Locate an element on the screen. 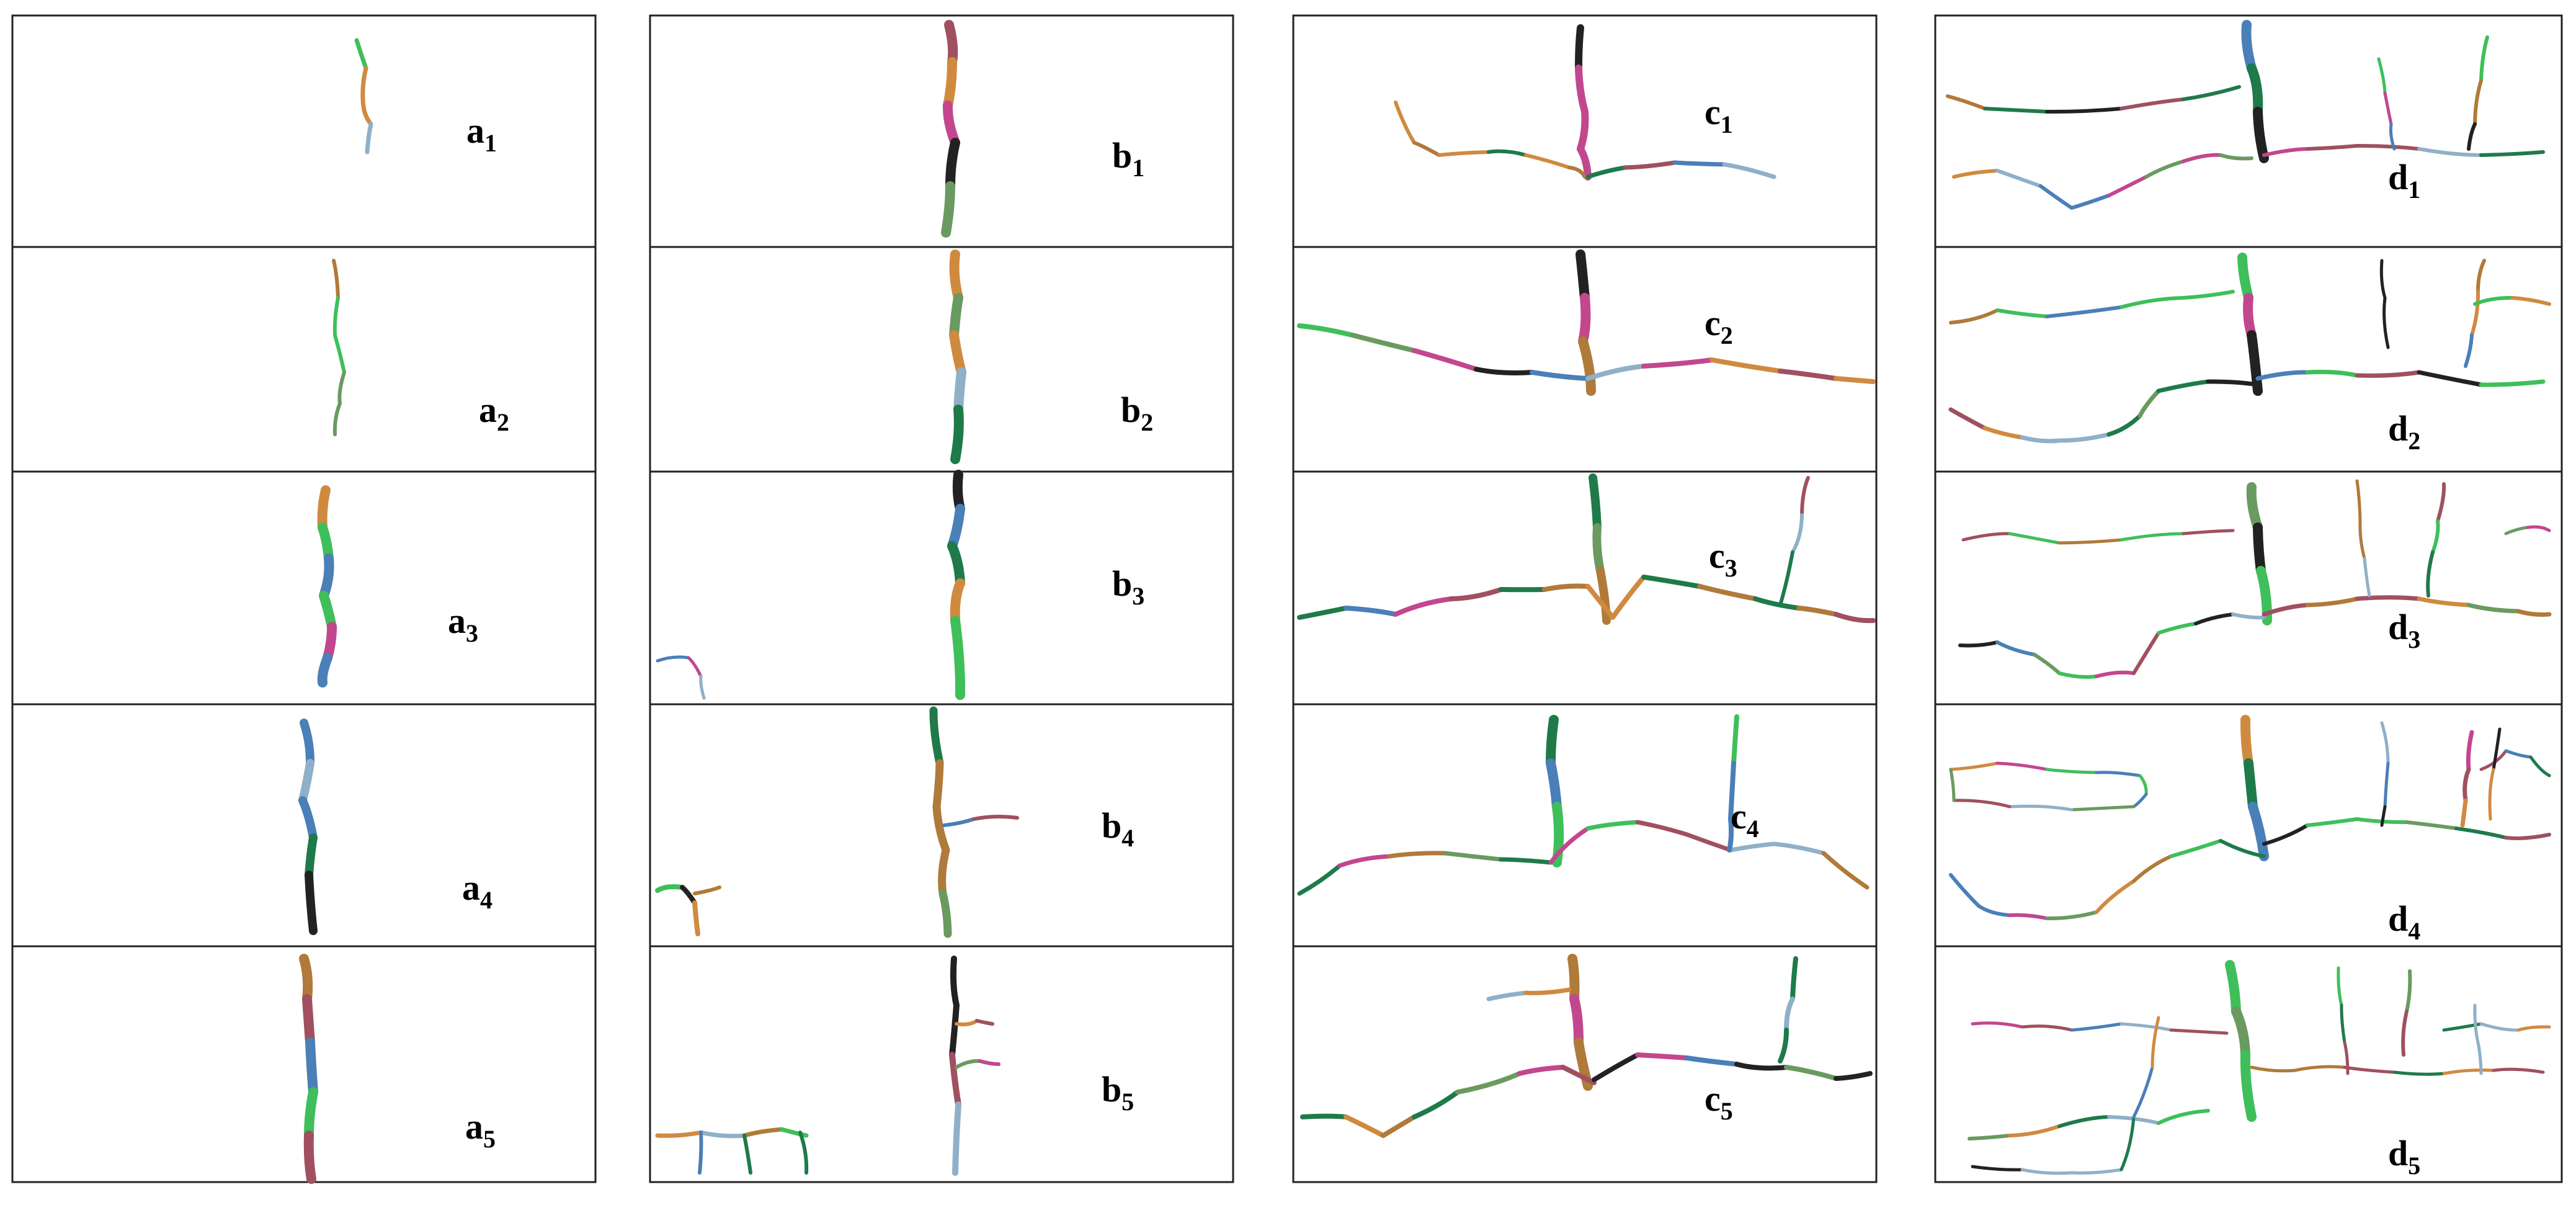 The width and height of the screenshot is (2576, 1210). crack-d5-l4-segment is located at coordinates (2127, 1143).